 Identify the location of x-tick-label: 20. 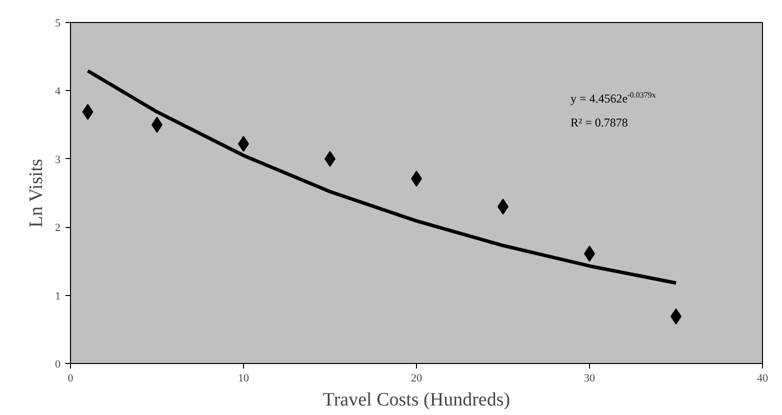
(416, 378).